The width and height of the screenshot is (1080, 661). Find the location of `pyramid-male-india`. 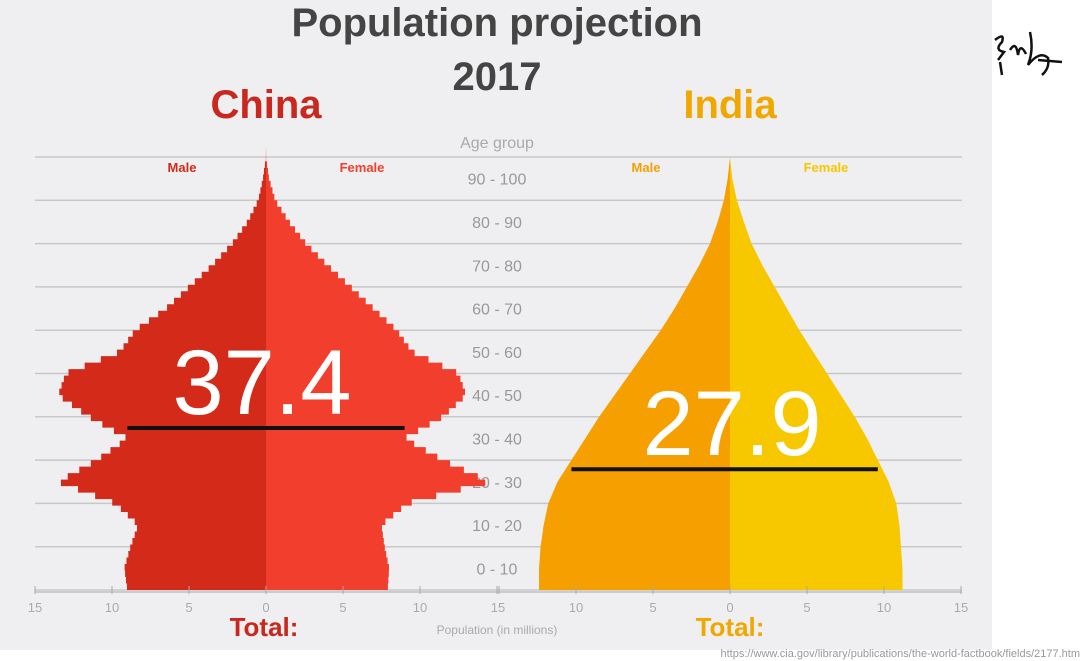

pyramid-male-india is located at coordinates (634, 367).